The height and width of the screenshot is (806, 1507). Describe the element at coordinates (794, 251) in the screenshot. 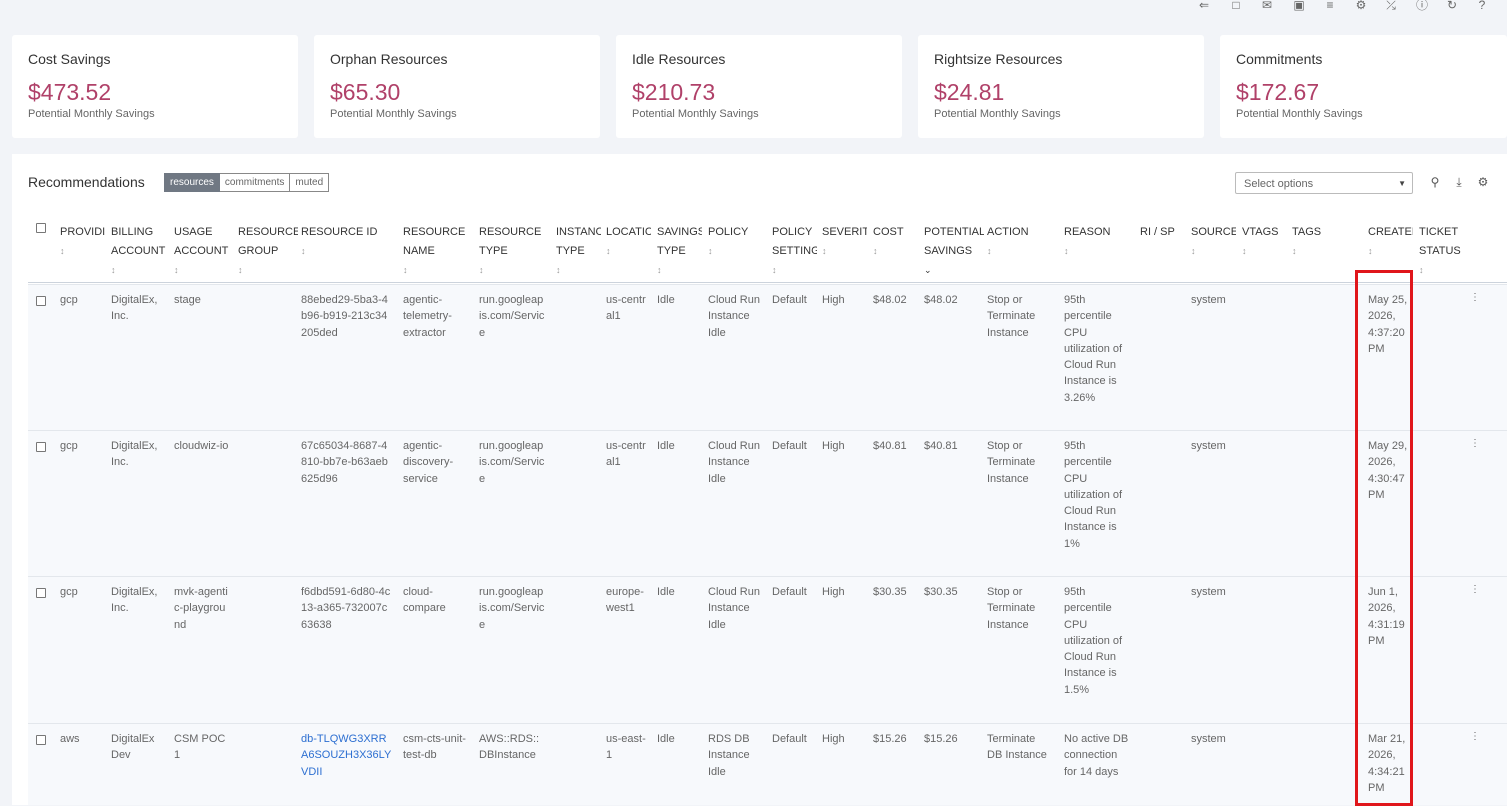

I see `column-header-psetting: POLICY SETTING ↕` at that location.